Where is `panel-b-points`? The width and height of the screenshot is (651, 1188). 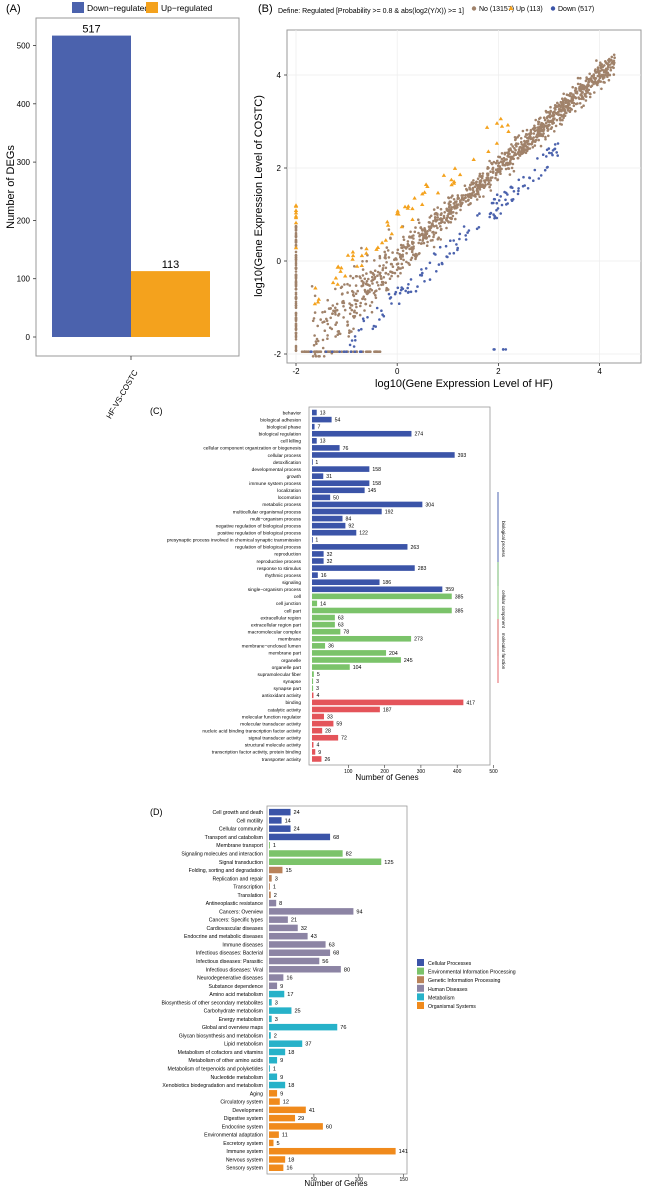 panel-b-points is located at coordinates (454, 205).